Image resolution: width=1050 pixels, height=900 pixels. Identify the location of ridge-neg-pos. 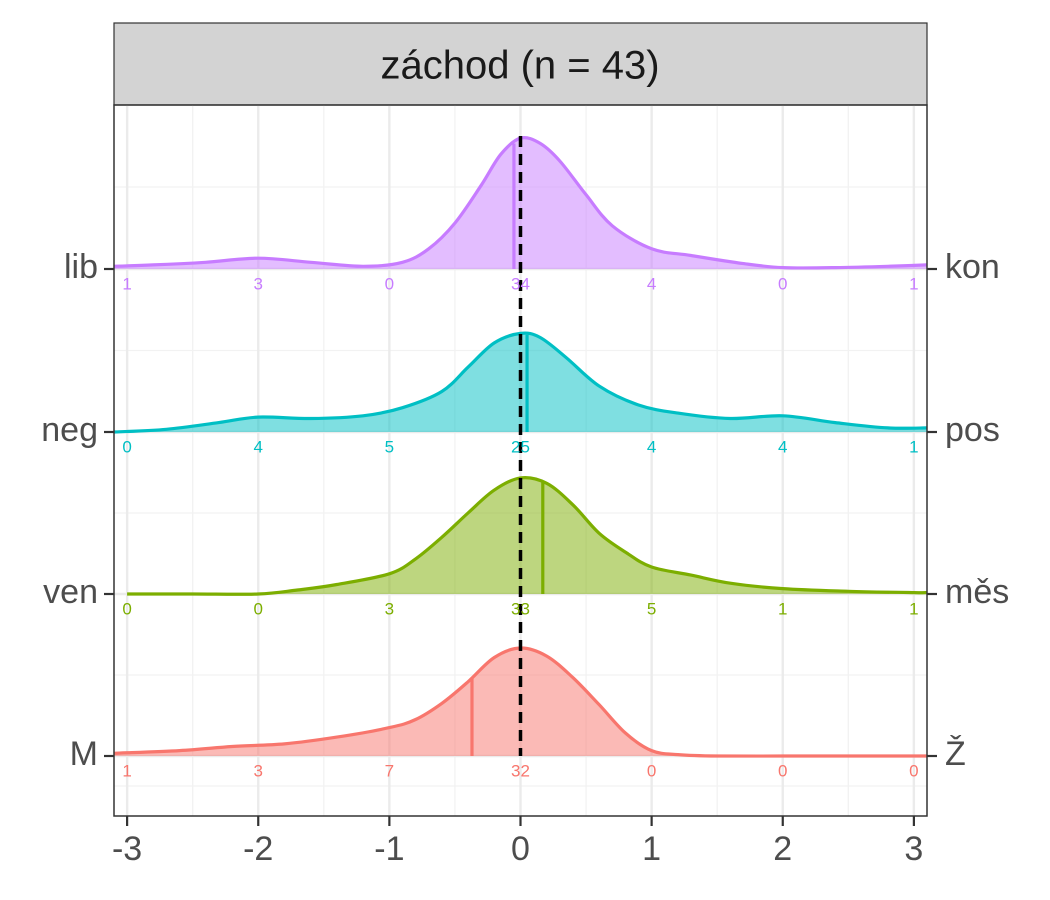
(520, 382).